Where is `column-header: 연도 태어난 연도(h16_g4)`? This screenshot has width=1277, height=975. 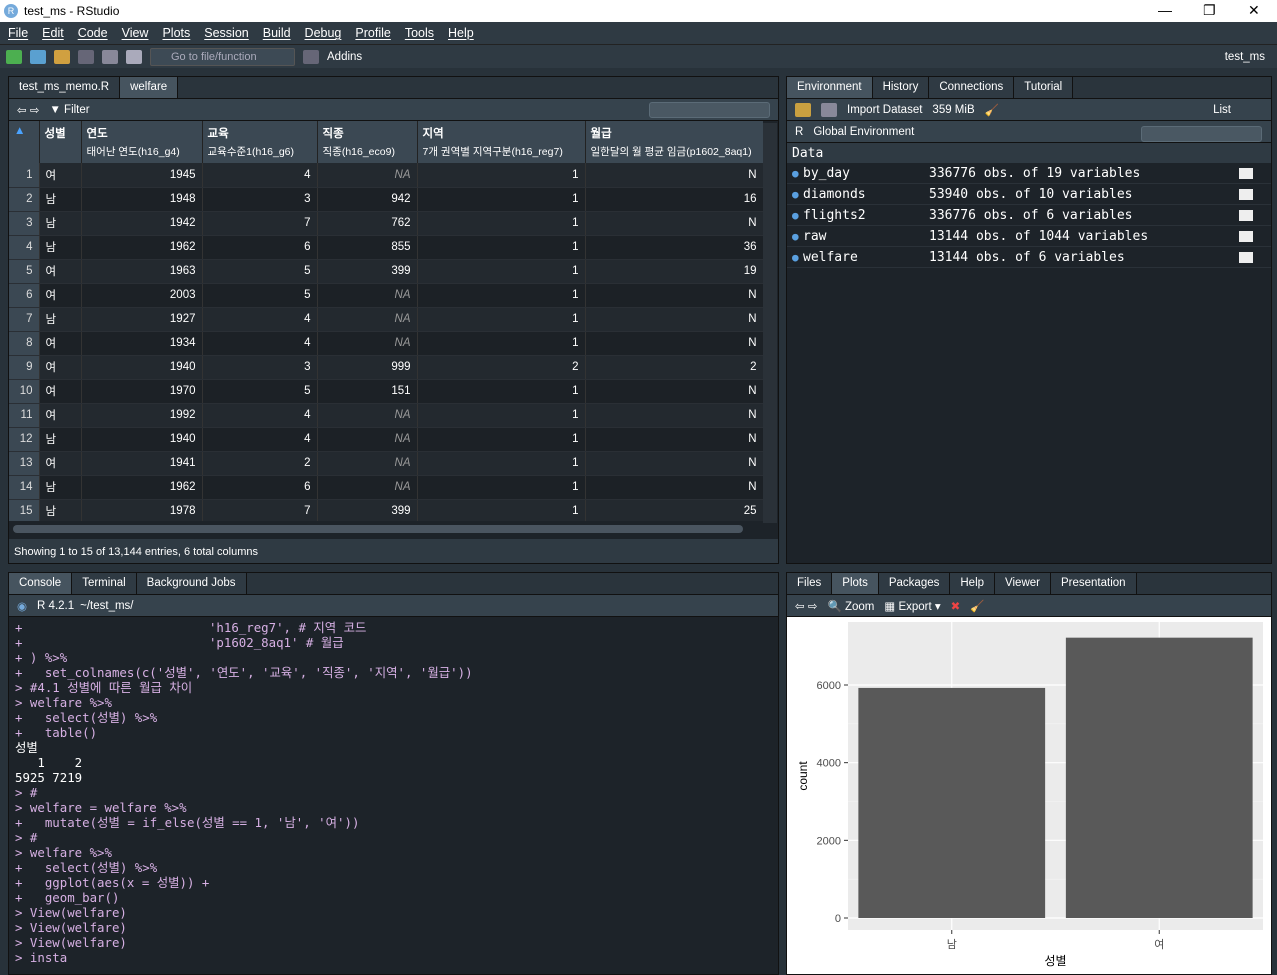 column-header: 연도 태어난 연도(h16_g4) is located at coordinates (142, 142).